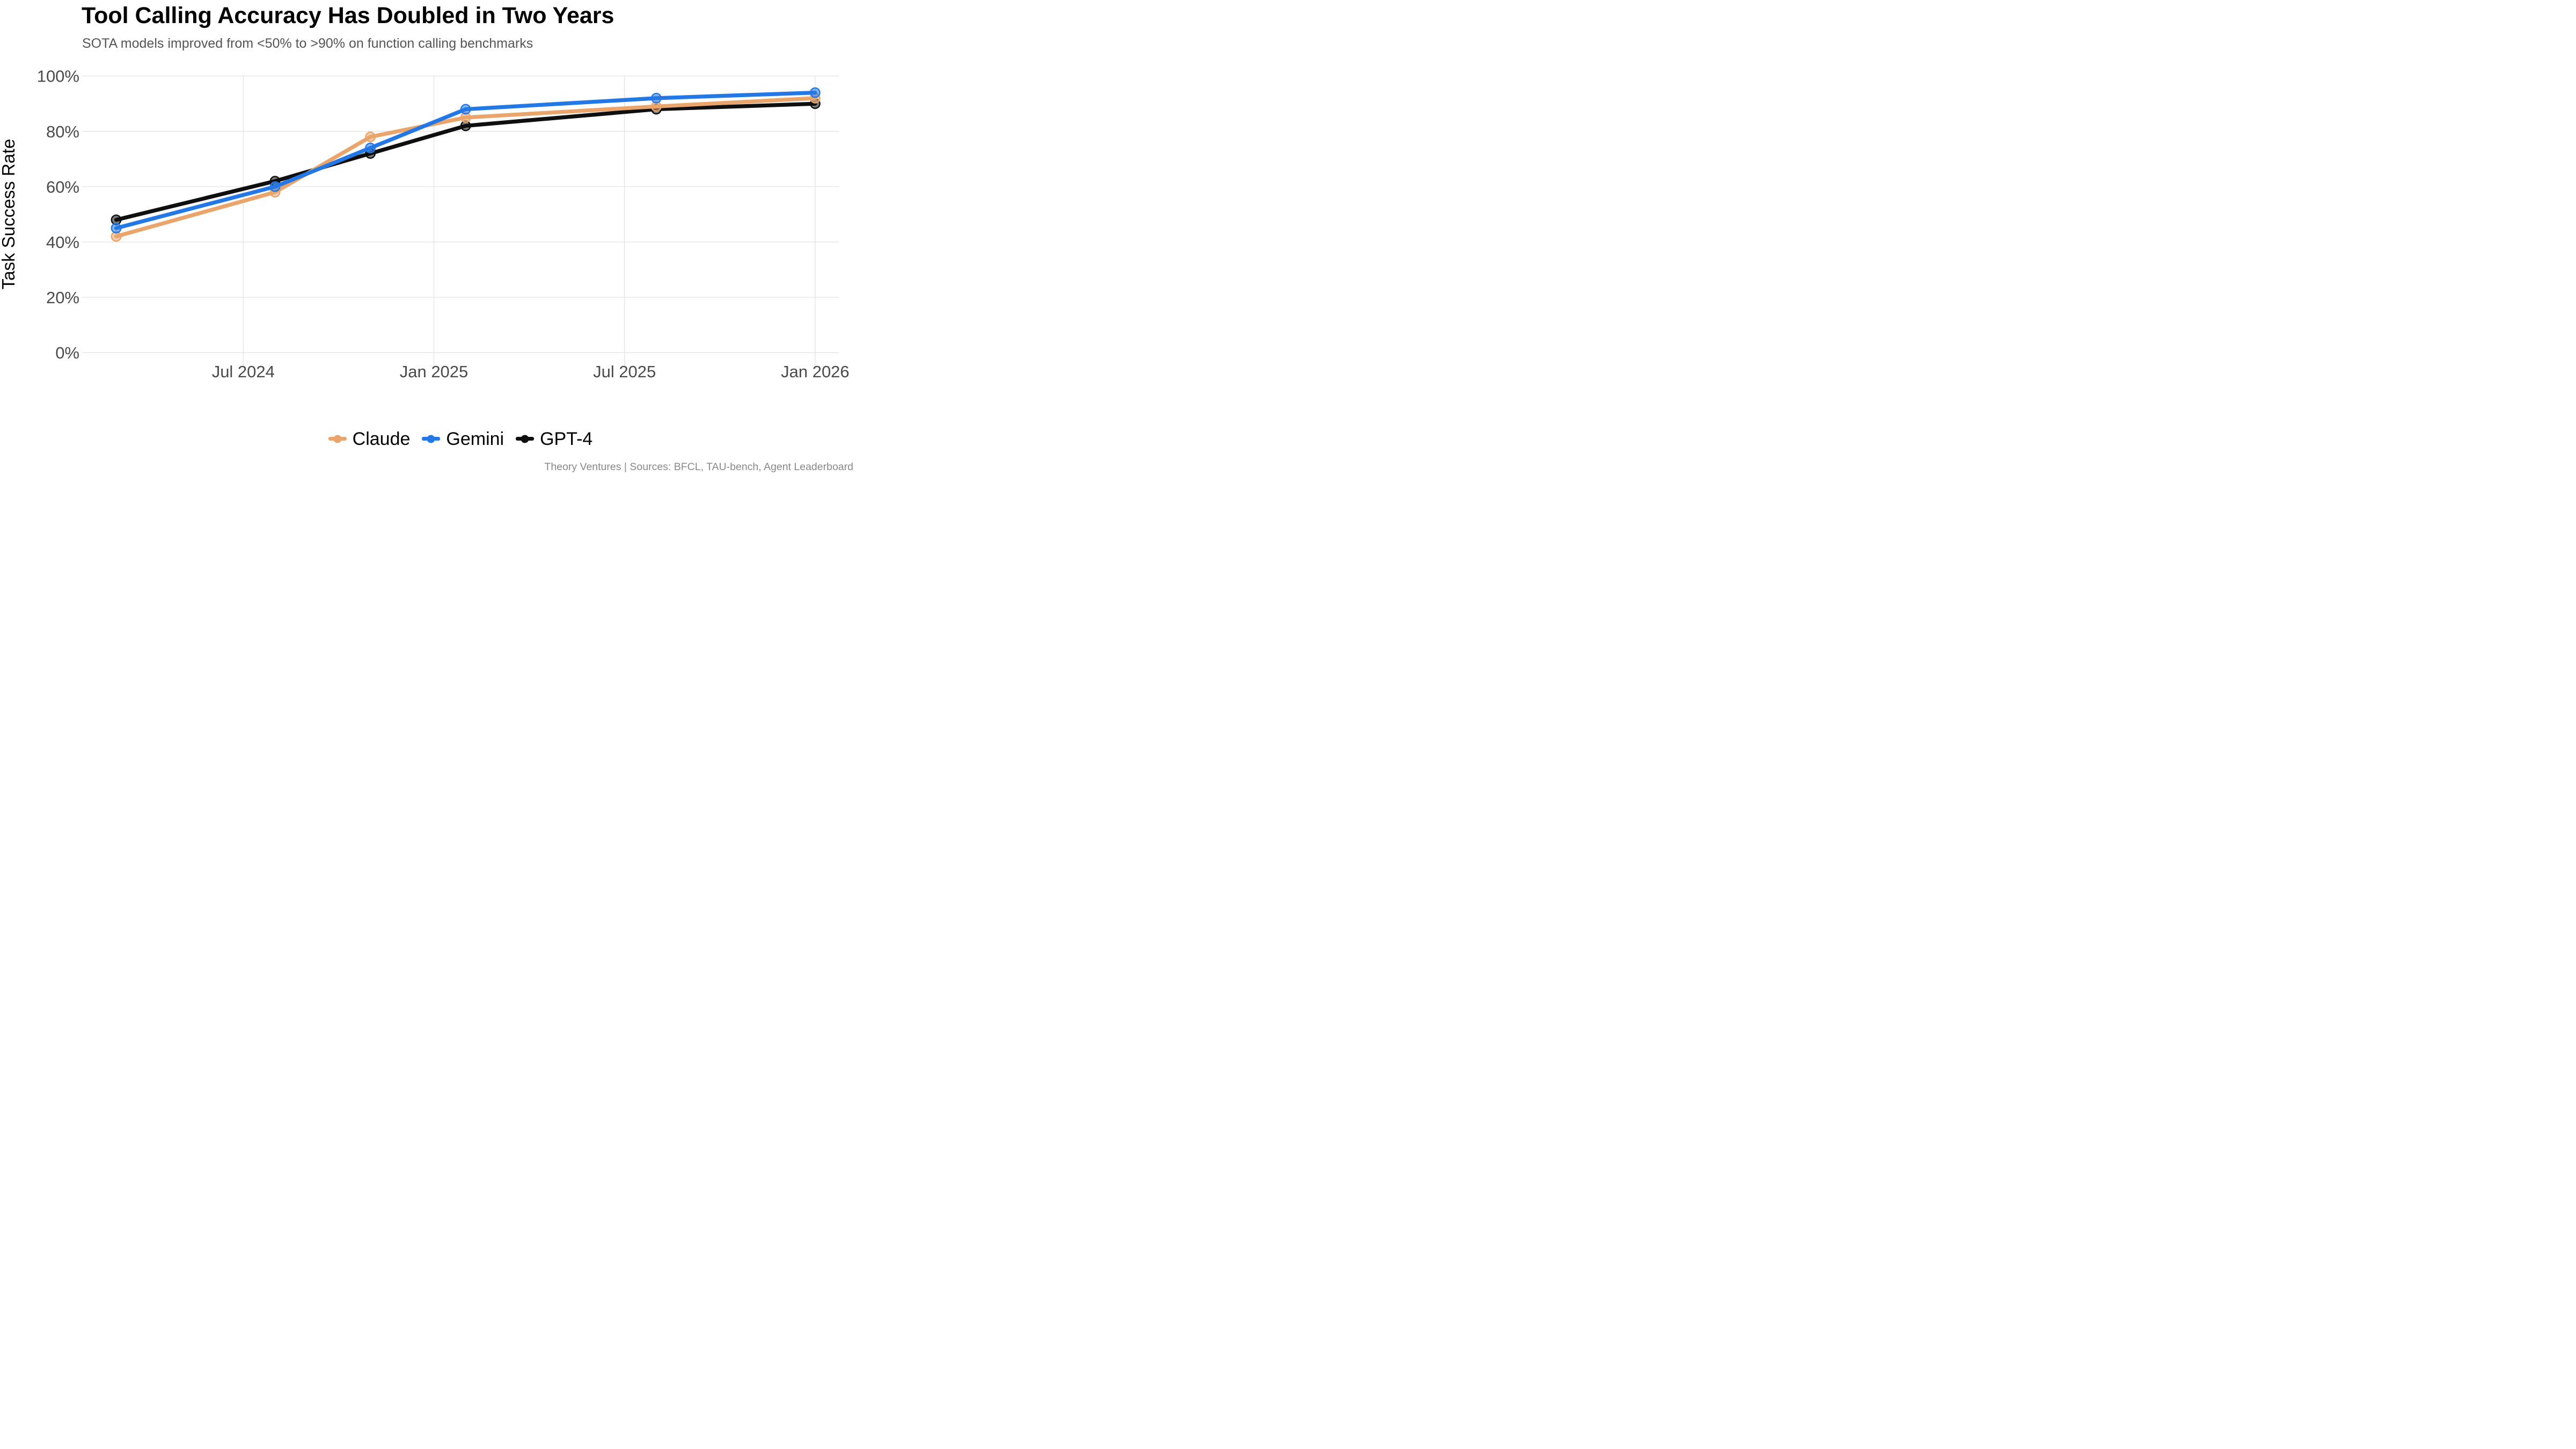 Image resolution: width=2576 pixels, height=1449 pixels. I want to click on legend-marker-gpt-4-icon, so click(525, 439).